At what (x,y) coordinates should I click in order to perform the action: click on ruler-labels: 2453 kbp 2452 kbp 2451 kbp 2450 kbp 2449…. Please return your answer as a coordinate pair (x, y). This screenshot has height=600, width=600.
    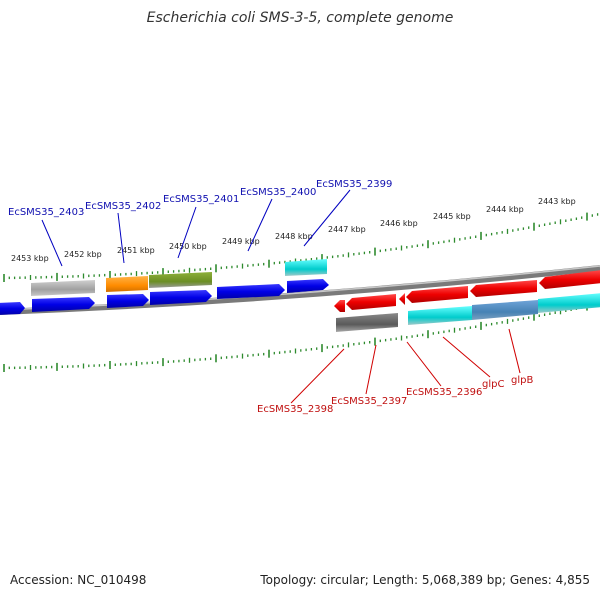
    Looking at the image, I should click on (293, 230).